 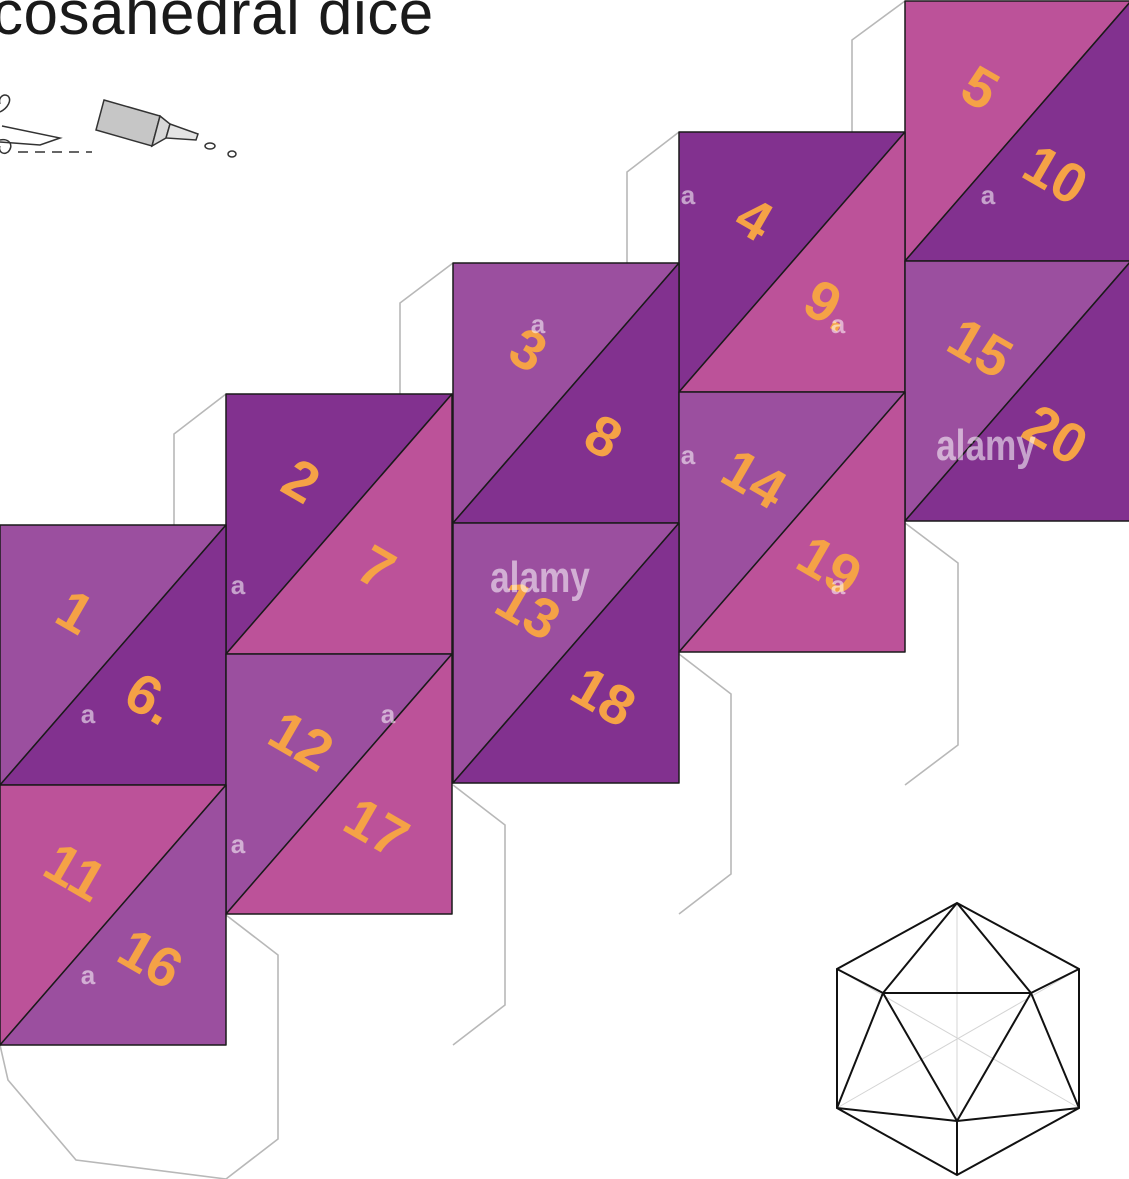 What do you see at coordinates (958, 1039) in the screenshot?
I see `icosahedron-icon` at bounding box center [958, 1039].